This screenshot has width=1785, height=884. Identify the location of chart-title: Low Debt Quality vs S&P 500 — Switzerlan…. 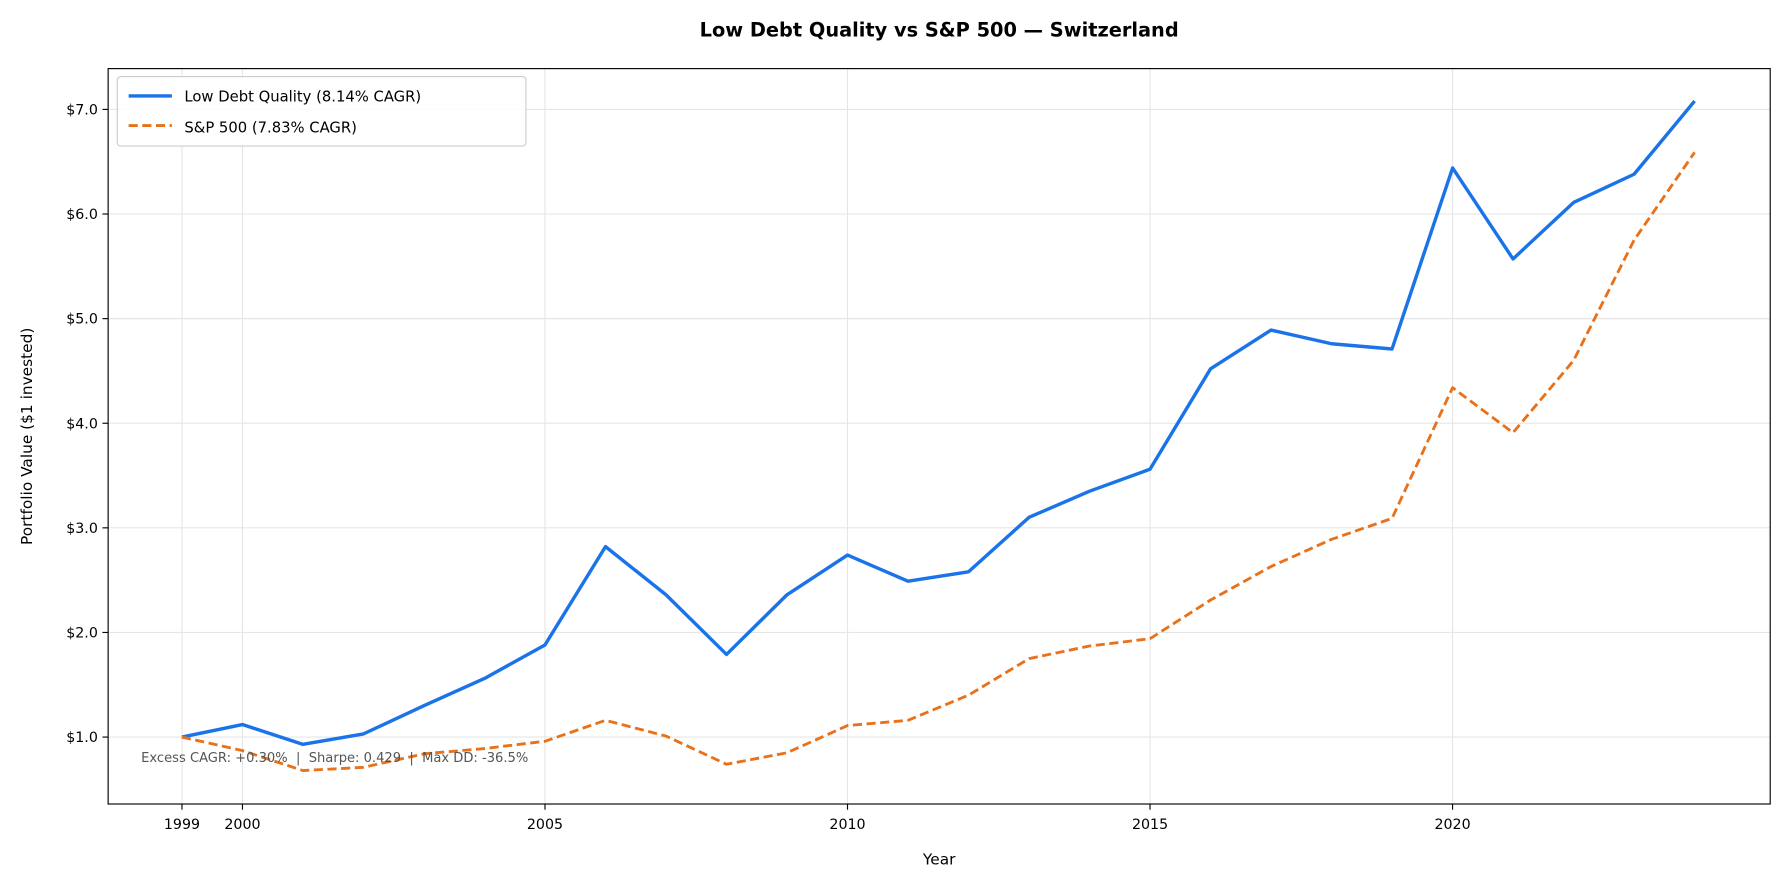
(939, 30).